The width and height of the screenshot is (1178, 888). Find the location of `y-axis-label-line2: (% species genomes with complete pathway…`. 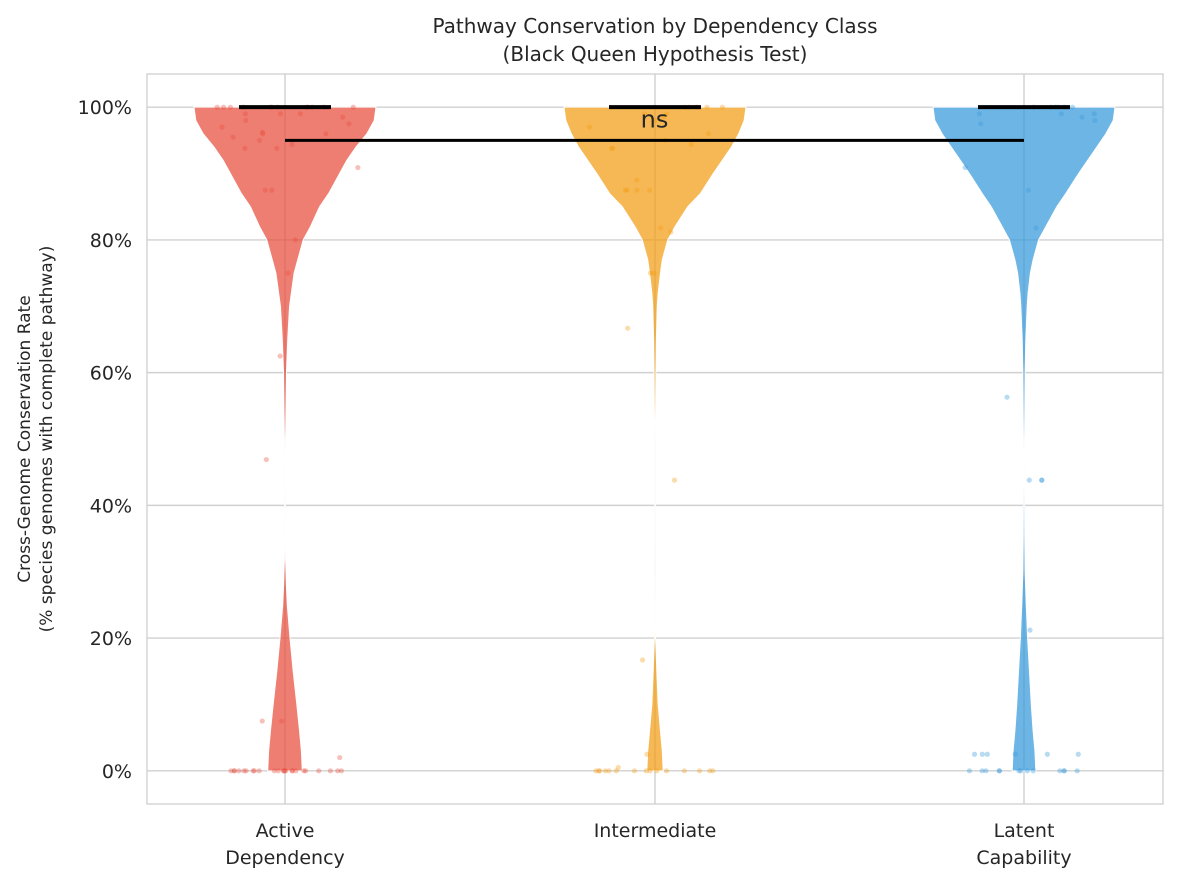

y-axis-label-line2: (% species genomes with complete pathway… is located at coordinates (47, 439).